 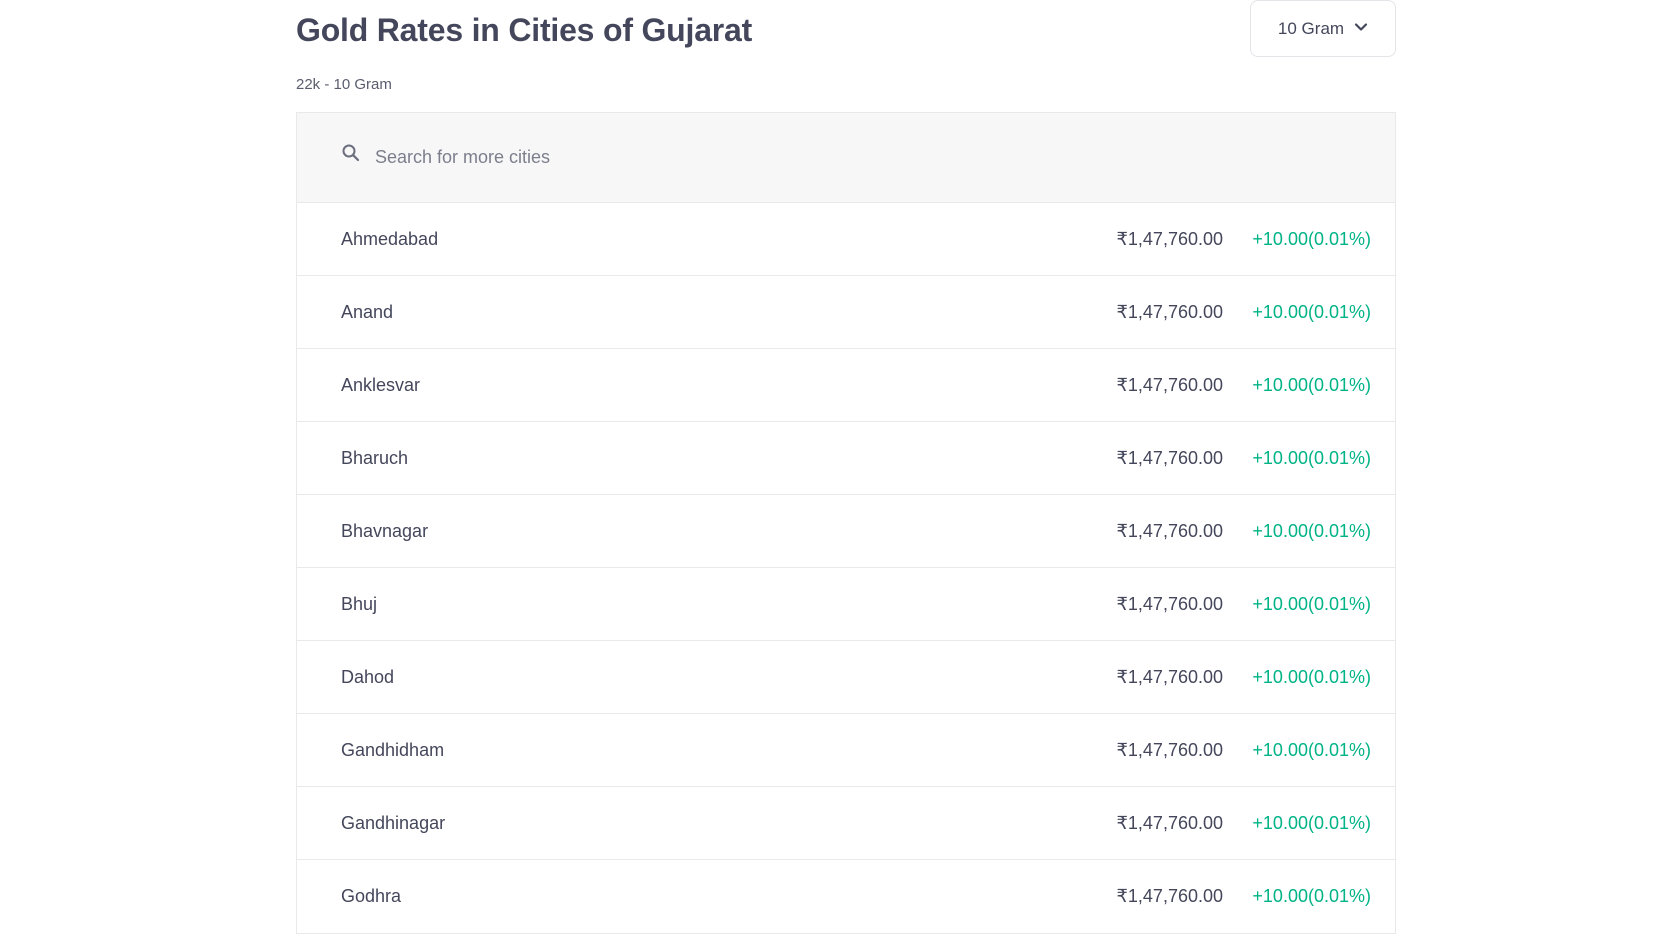 I want to click on search-bar, so click(x=846, y=158).